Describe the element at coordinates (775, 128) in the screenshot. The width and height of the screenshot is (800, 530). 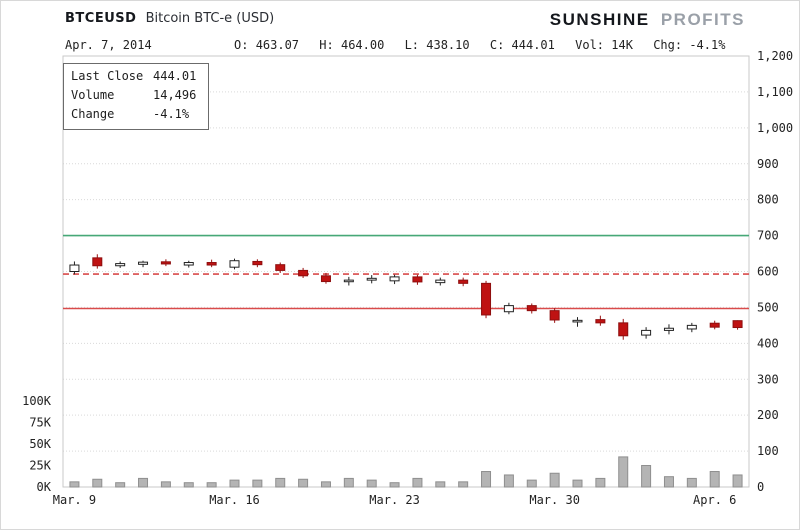
I see `price-tick-label: 1,000` at that location.